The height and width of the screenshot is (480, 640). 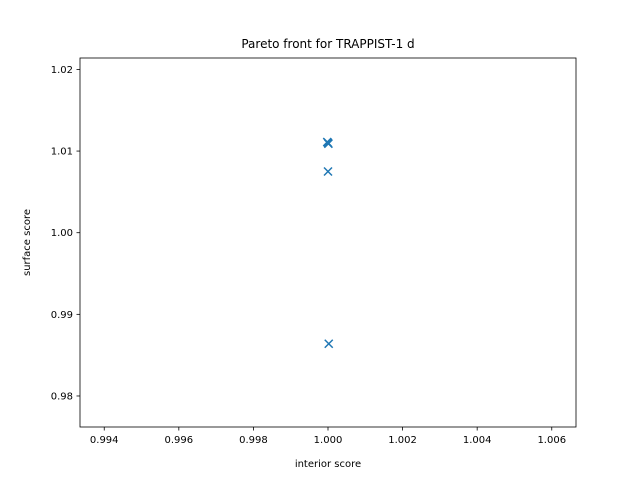 What do you see at coordinates (477, 440) in the screenshot?
I see `x-tick-label: 1.004` at bounding box center [477, 440].